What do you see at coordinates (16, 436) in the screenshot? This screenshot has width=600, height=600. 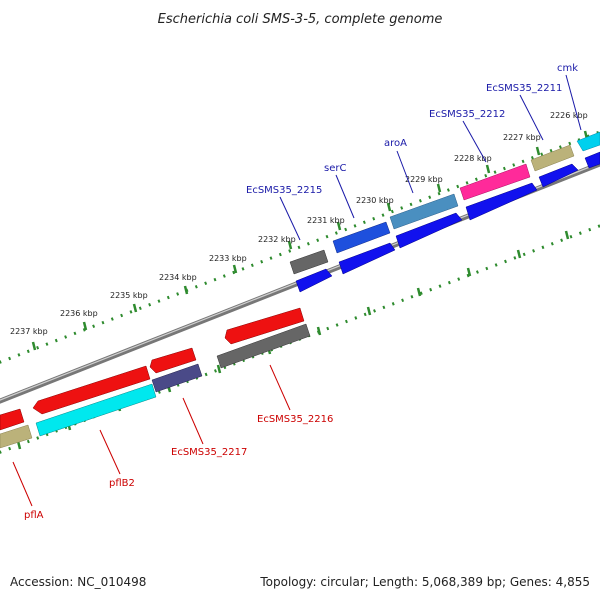 I see `gene-pfla-arrow-lower` at bounding box center [16, 436].